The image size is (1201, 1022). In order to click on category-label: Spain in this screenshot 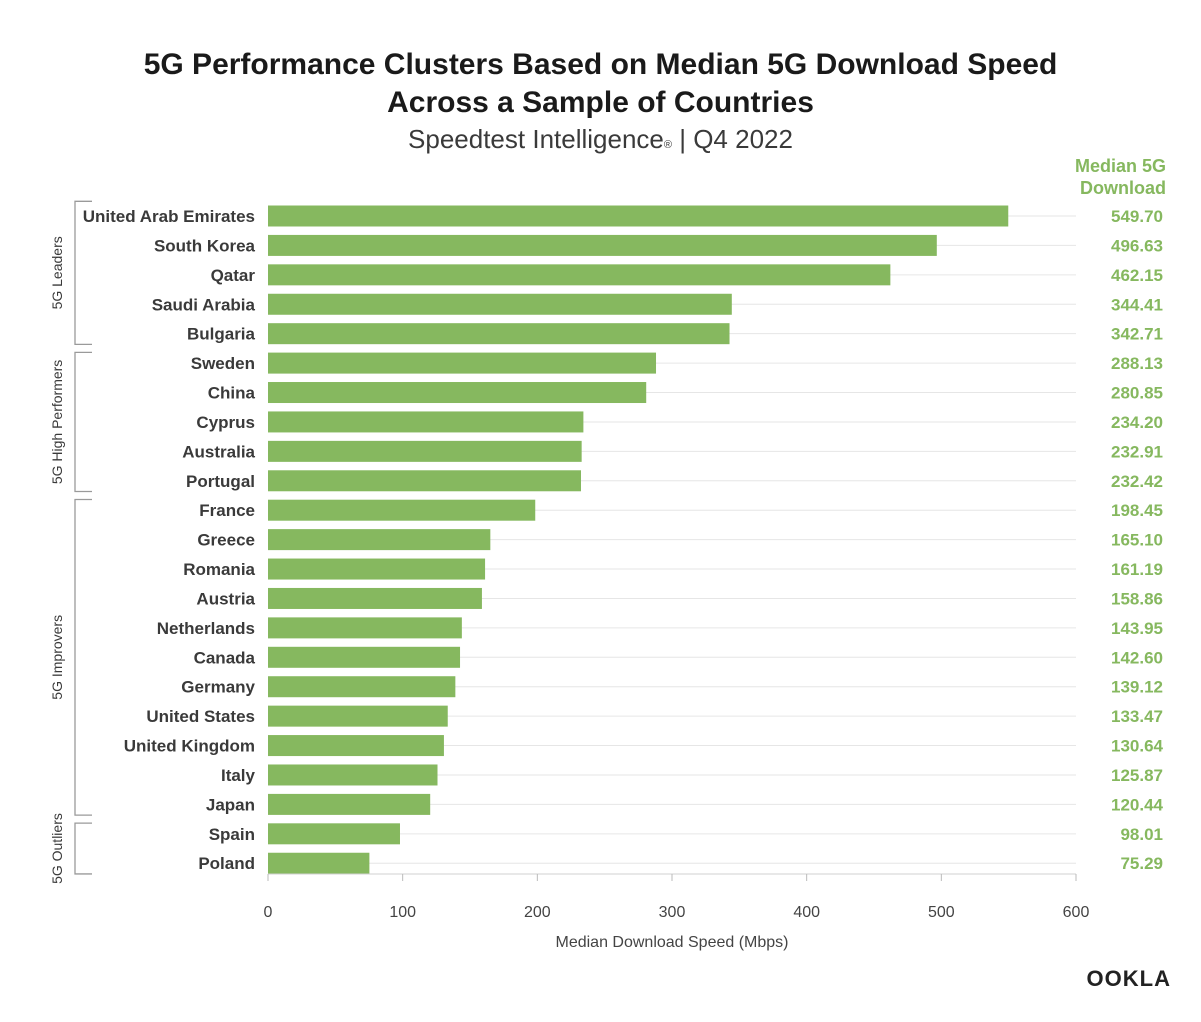, I will do `click(232, 834)`.